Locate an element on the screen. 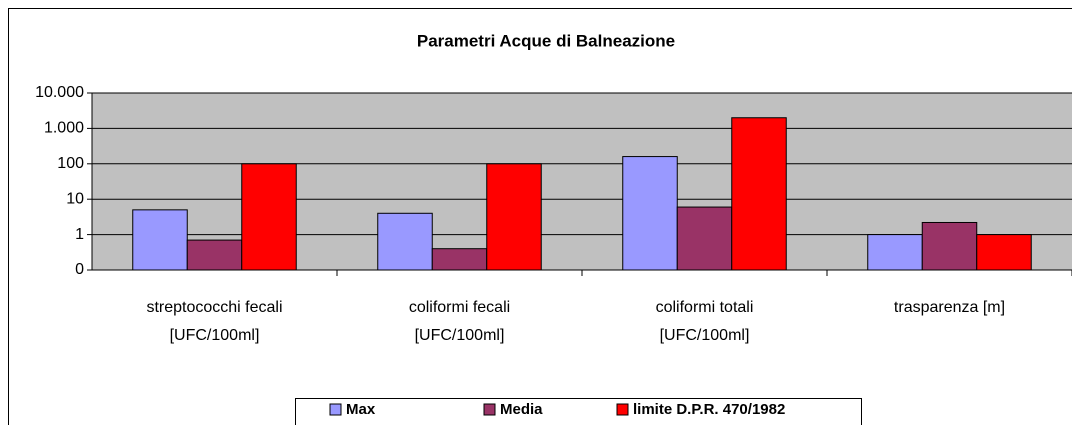 The height and width of the screenshot is (425, 1072). x-tick-label-line: coliformi totali is located at coordinates (705, 307).